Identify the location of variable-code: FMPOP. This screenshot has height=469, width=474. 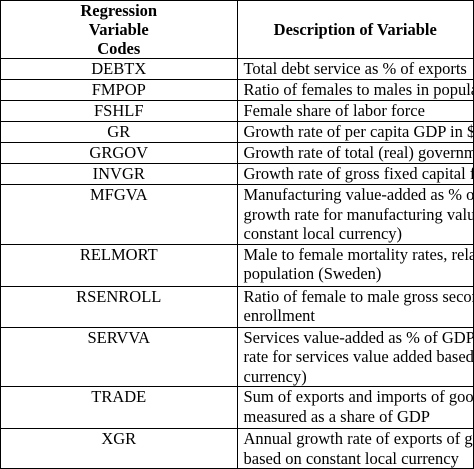
(119, 90).